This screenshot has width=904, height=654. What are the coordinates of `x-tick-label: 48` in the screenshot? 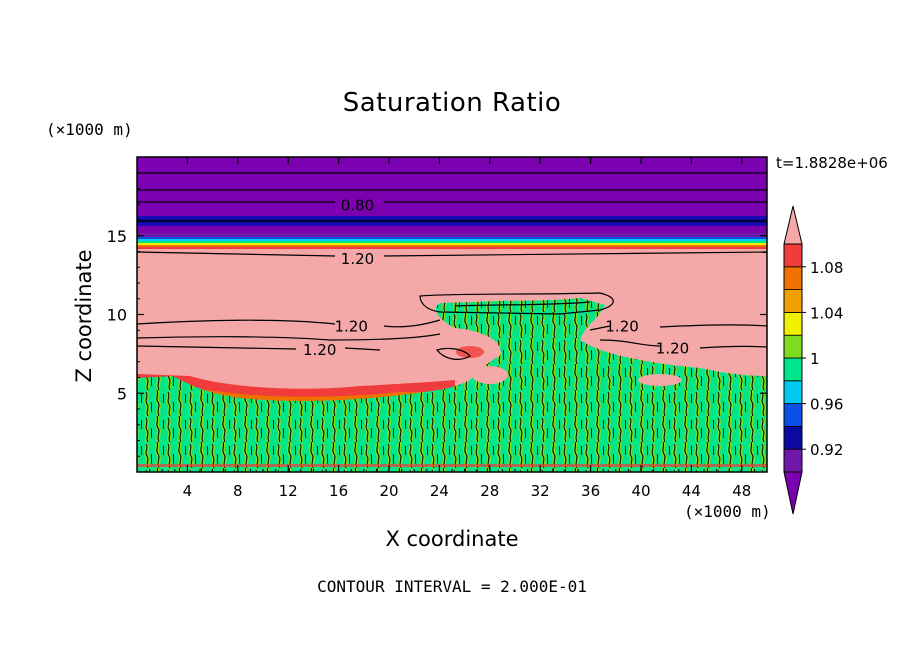 It's located at (741, 491).